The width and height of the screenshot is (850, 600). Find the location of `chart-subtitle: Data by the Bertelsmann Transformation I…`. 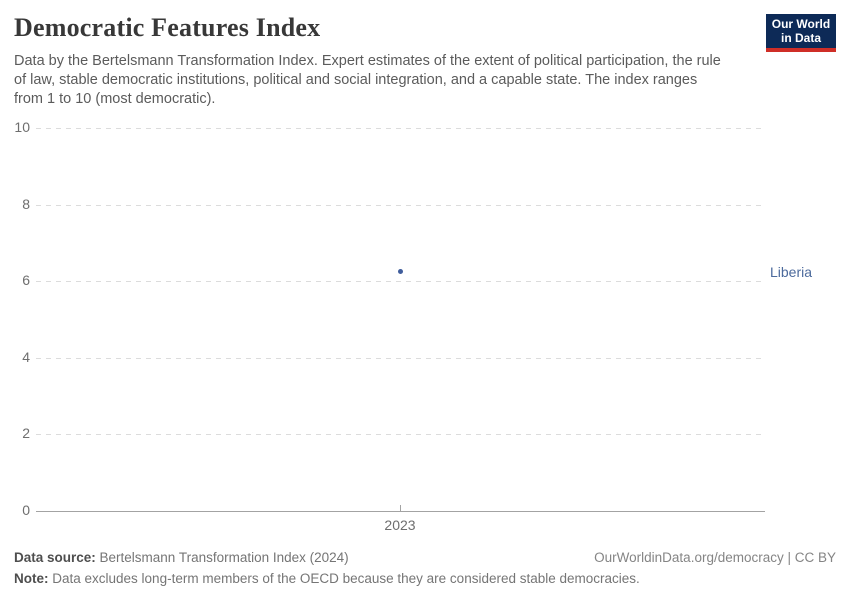

chart-subtitle: Data by the Bertelsmann Transformation I… is located at coordinates (389, 80).